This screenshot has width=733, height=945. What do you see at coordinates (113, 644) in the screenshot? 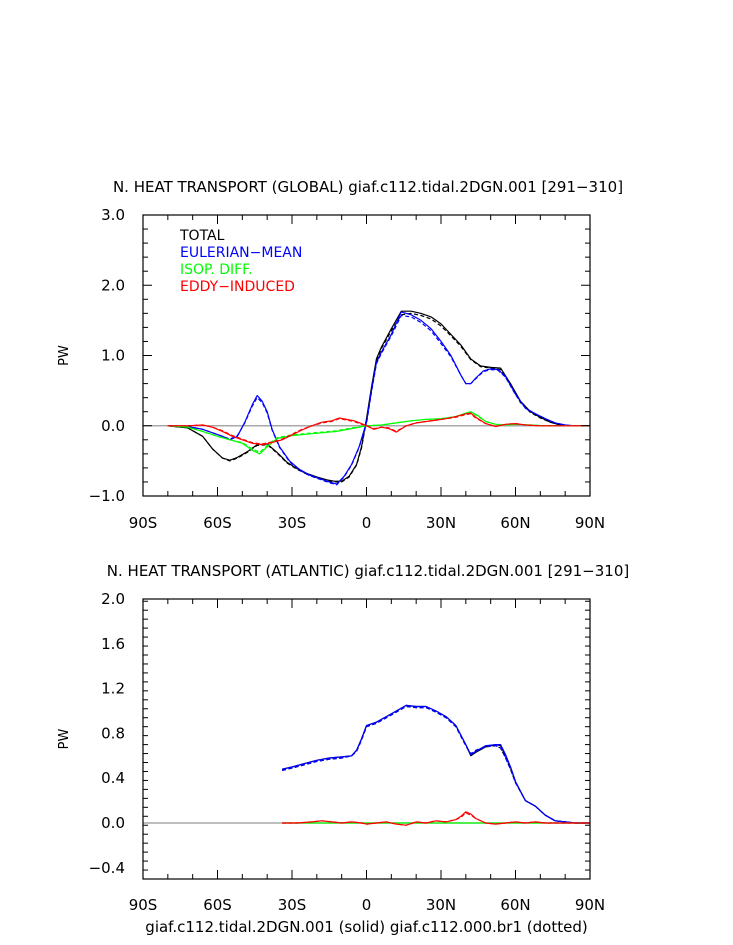
I see `y-tick-label: 1.6` at bounding box center [113, 644].